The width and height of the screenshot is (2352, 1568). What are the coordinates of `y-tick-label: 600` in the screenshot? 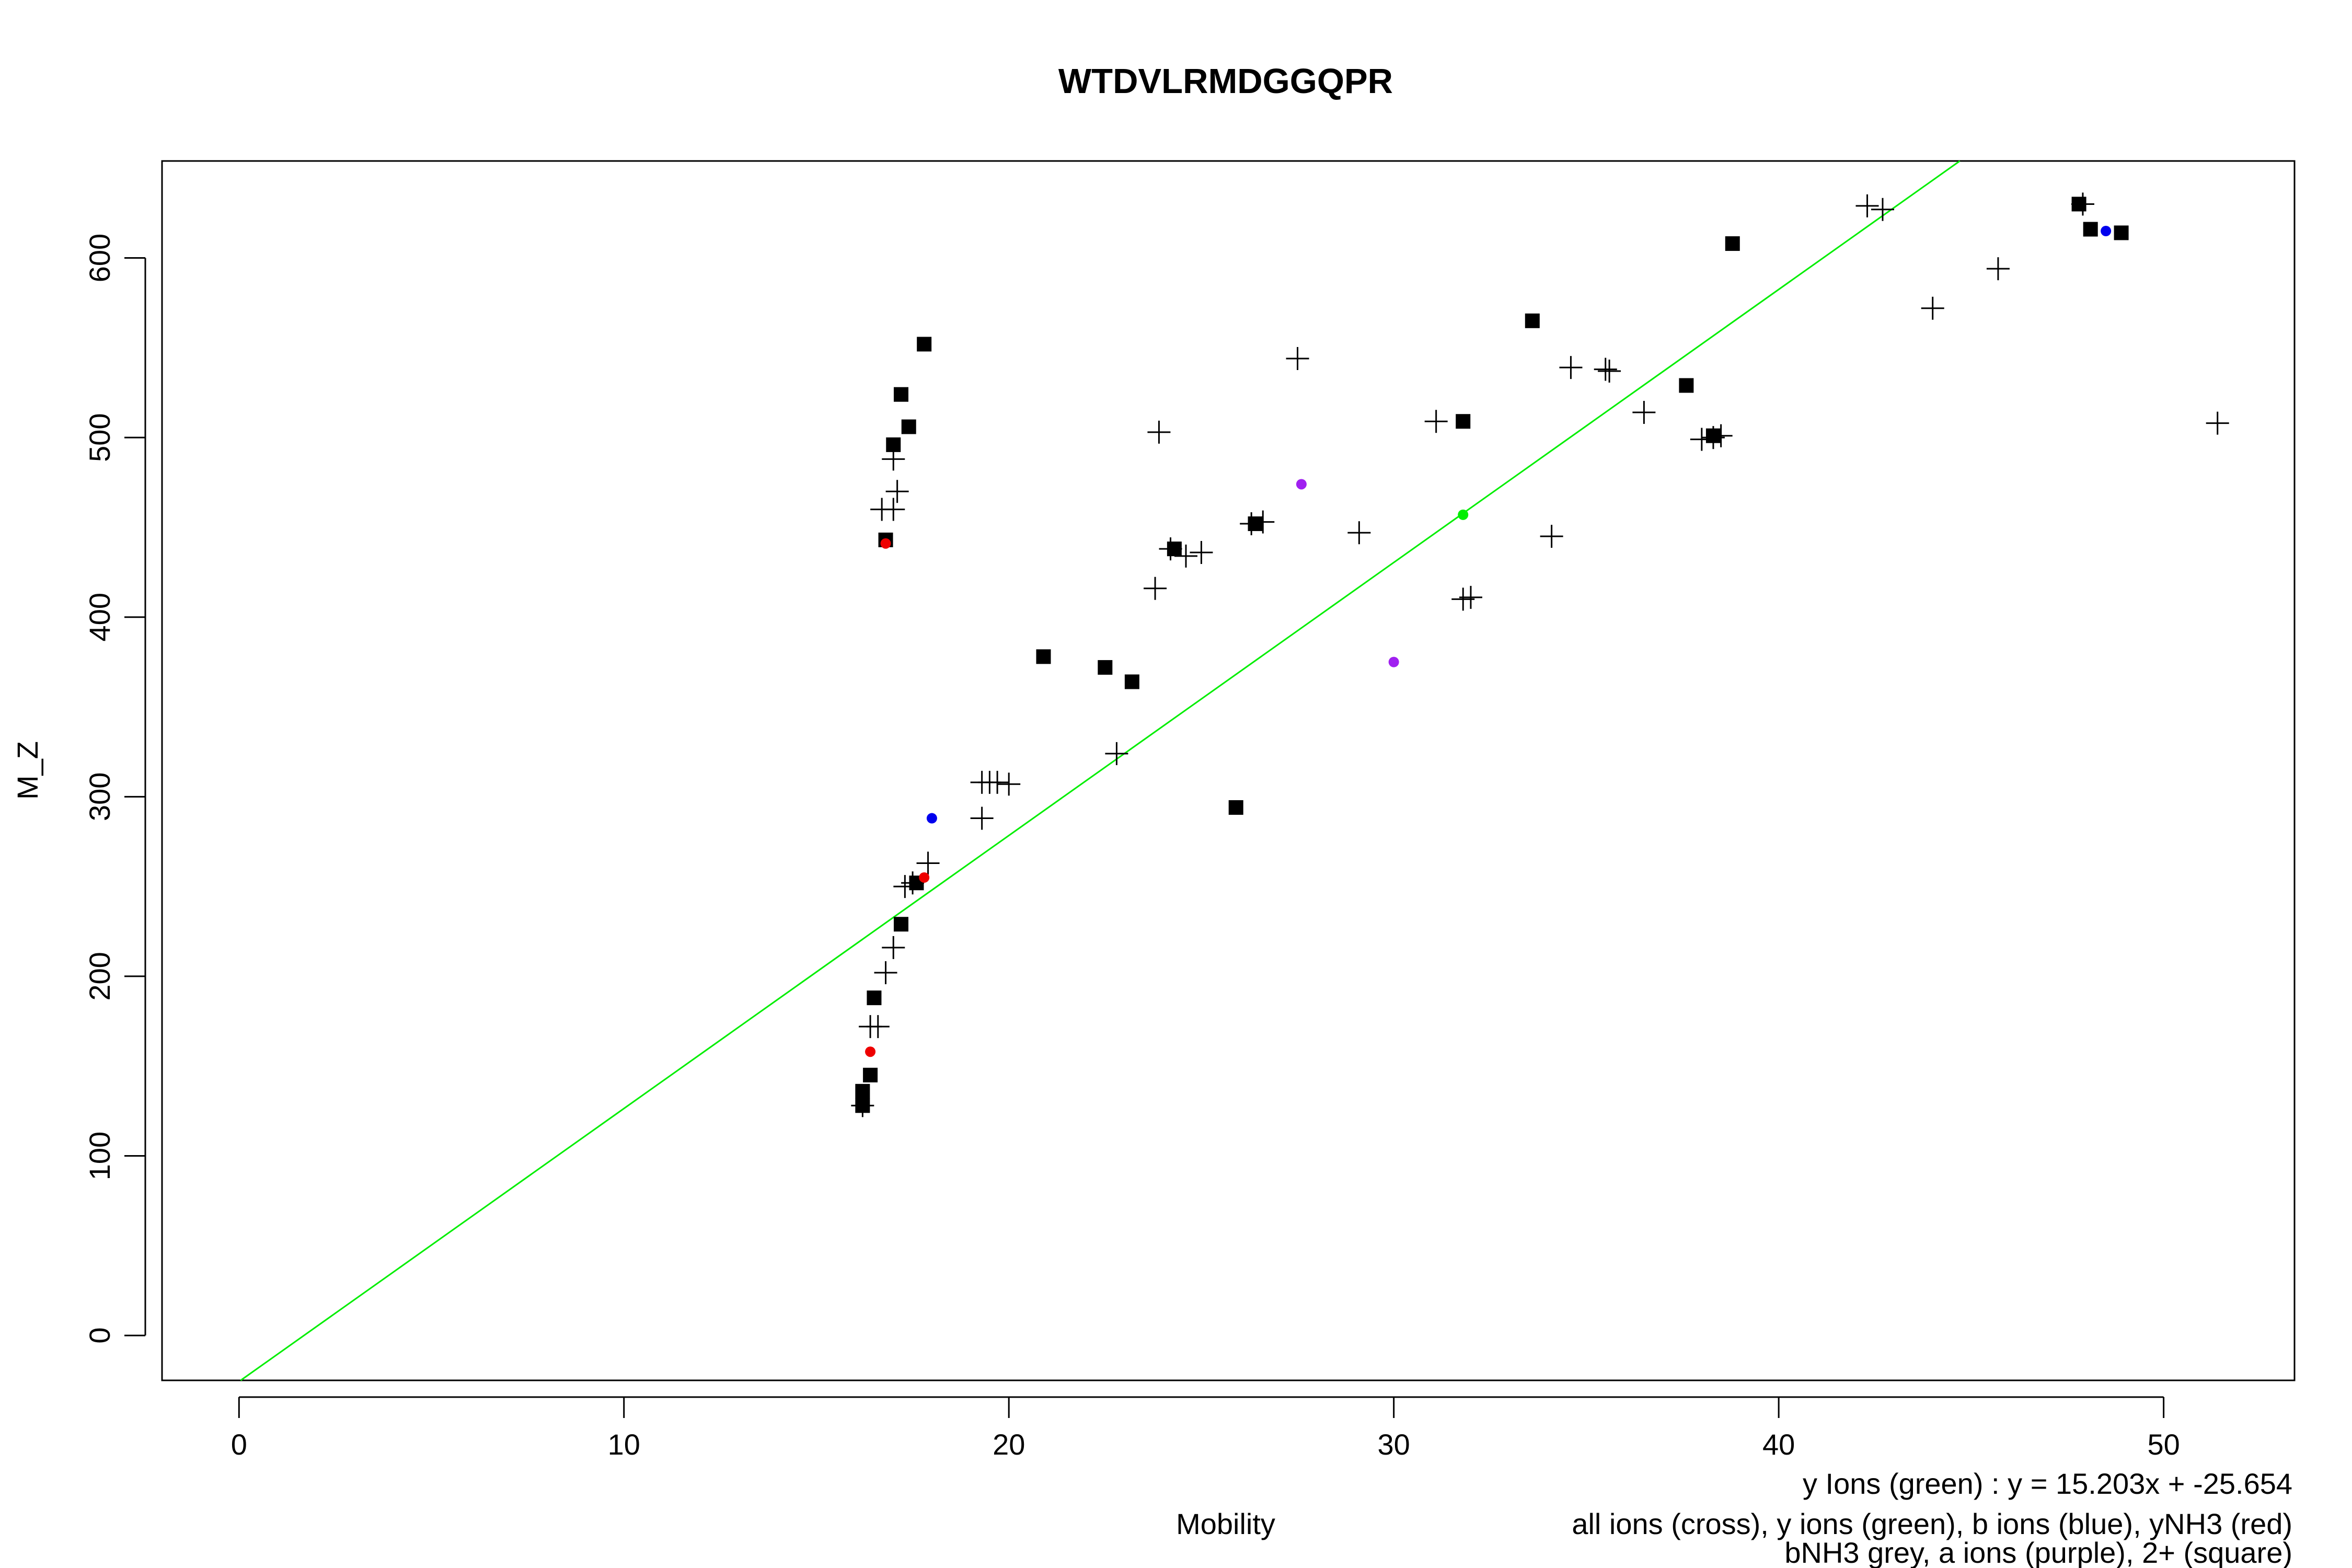 It's located at (99, 258).